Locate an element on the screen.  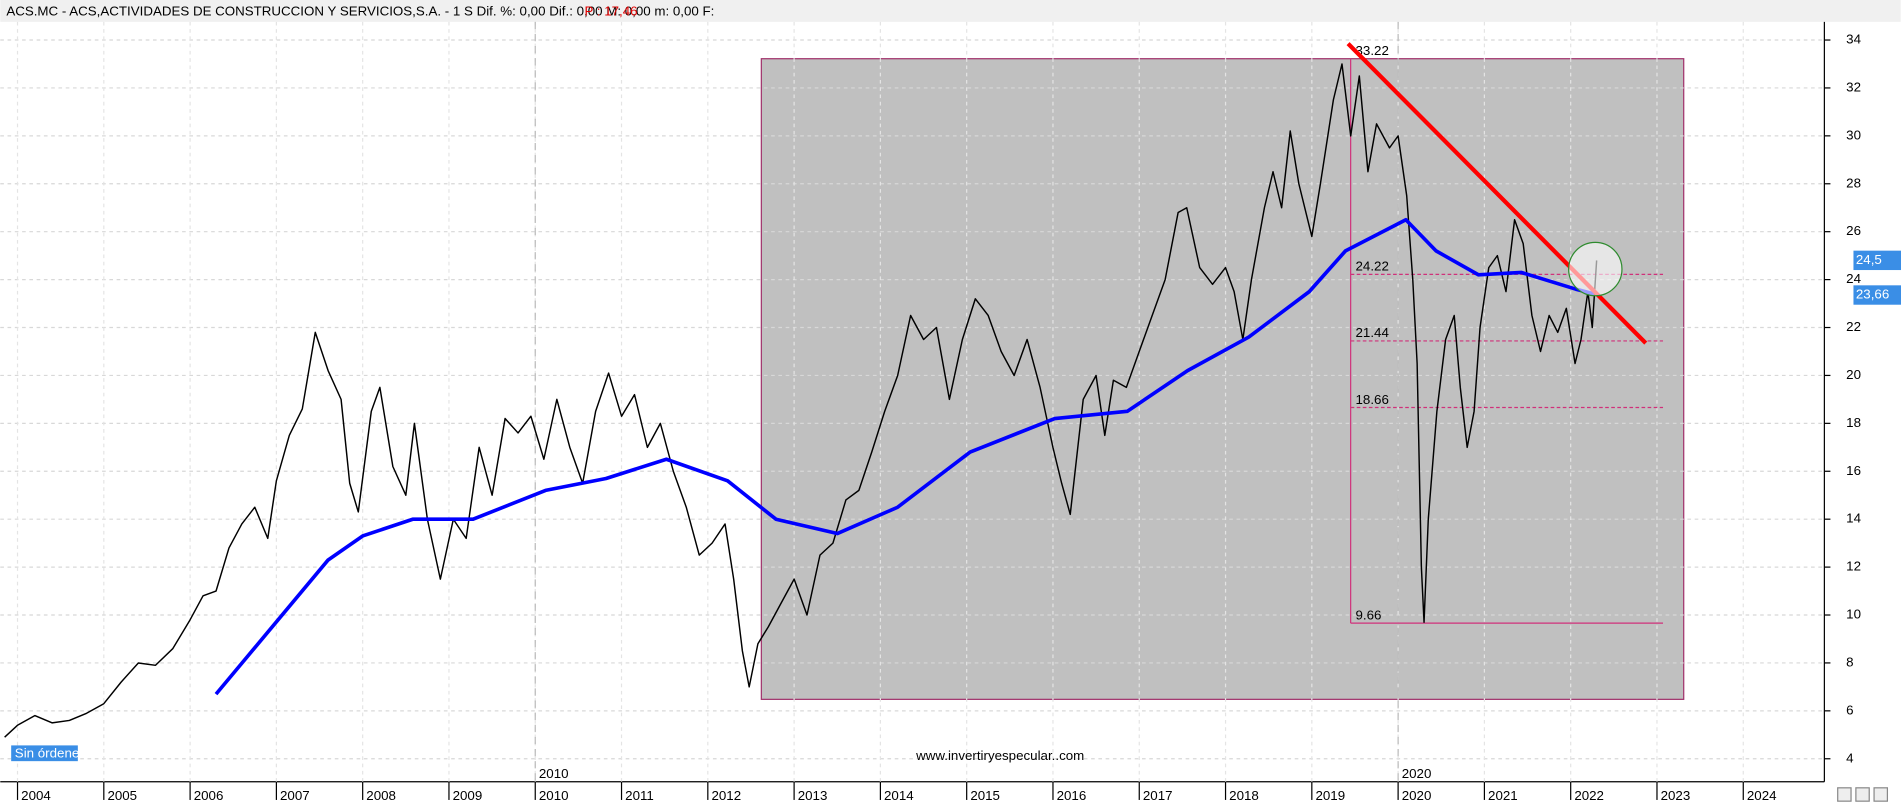
watermark: www.invertiryespecular..com is located at coordinates (999, 755).